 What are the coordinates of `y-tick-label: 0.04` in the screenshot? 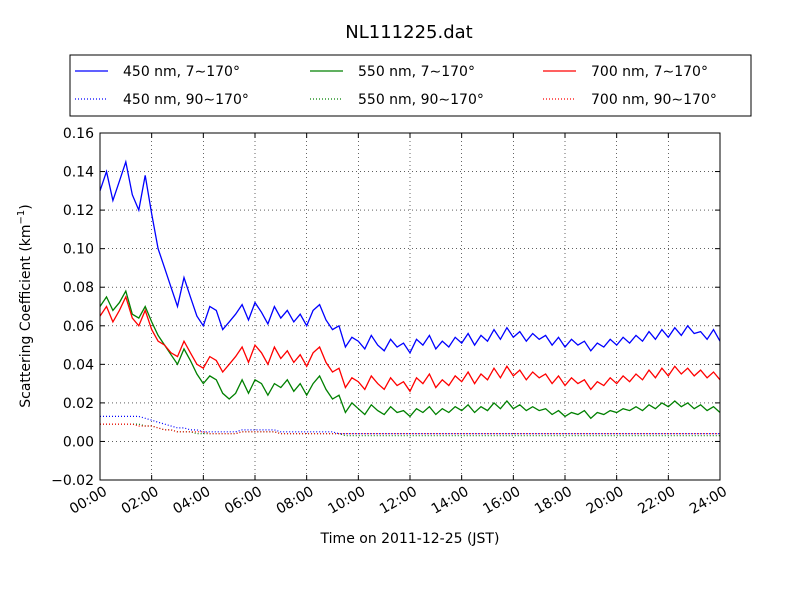 It's located at (78, 365).